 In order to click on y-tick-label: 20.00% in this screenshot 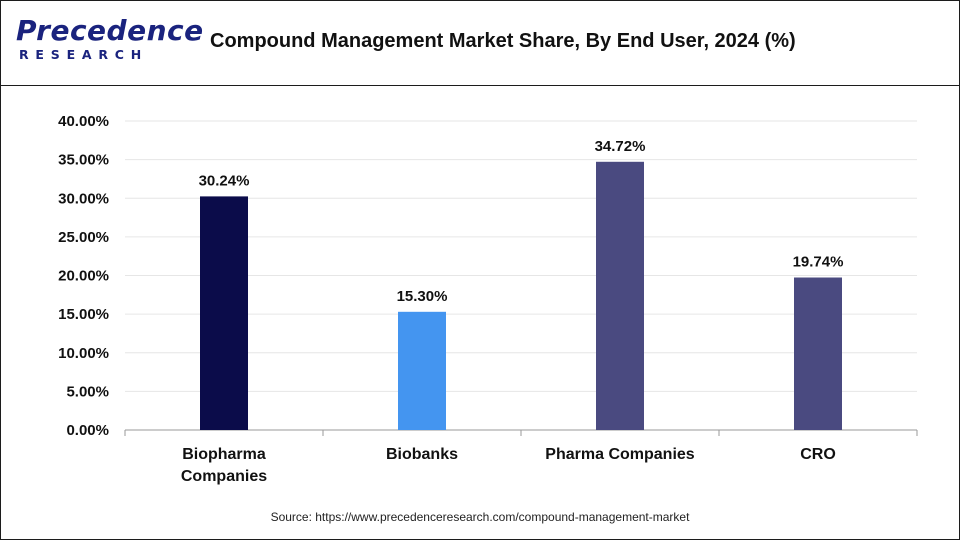, I will do `click(83, 276)`.